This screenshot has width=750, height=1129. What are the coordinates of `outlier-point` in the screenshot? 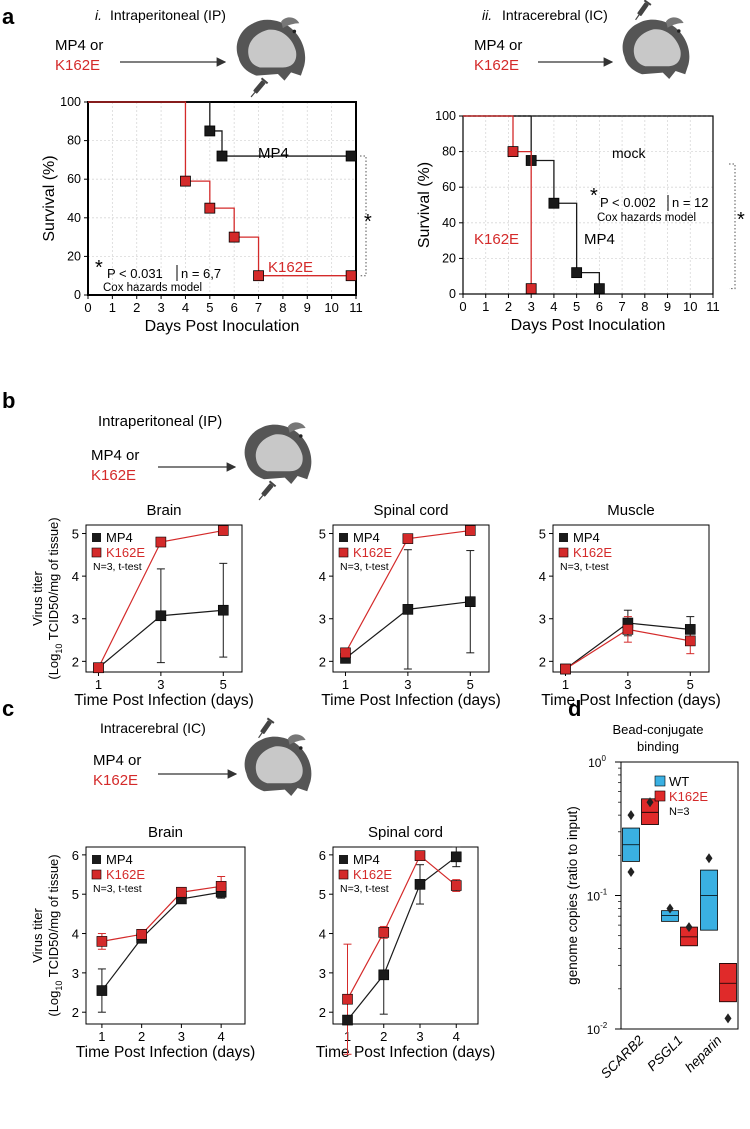 It's located at (689, 927).